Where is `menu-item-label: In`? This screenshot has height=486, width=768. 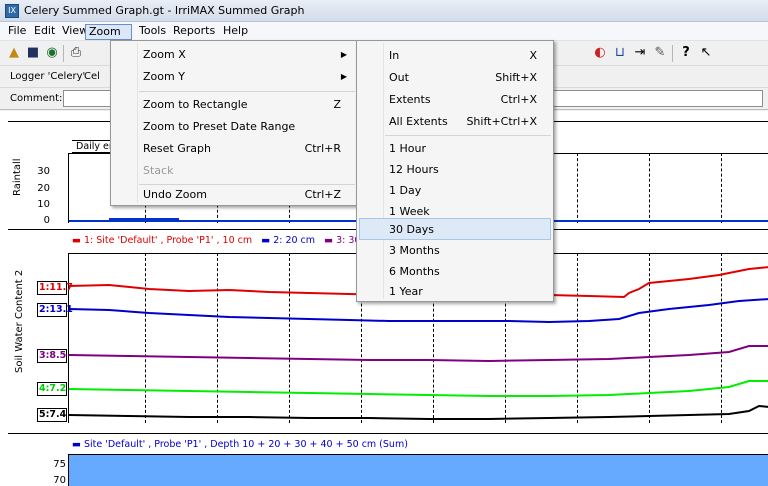
menu-item-label: In is located at coordinates (394, 55).